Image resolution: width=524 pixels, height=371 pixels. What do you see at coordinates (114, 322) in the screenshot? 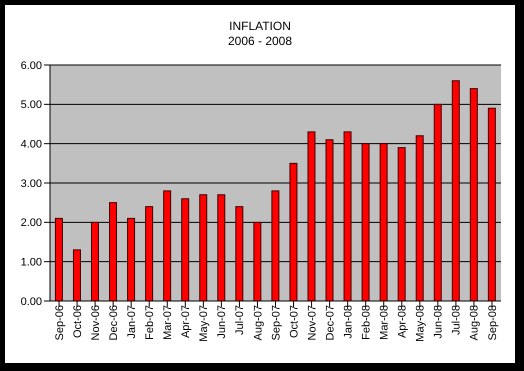
I see `x-tick-label: Dec-06` at bounding box center [114, 322].